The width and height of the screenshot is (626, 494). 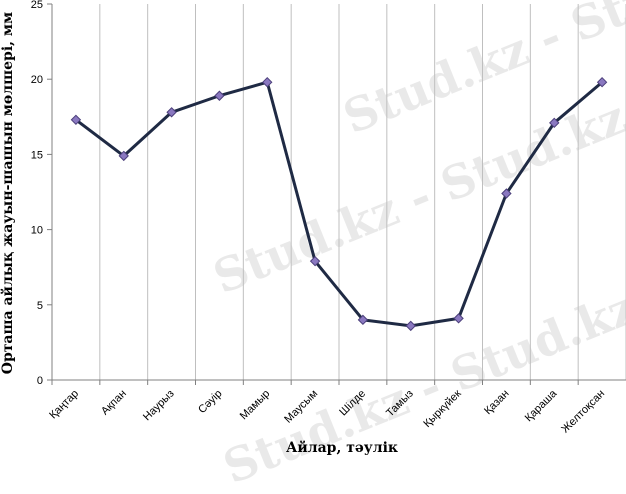 What do you see at coordinates (255, 405) in the screenshot?
I see `x-tick-label: Мамыр` at bounding box center [255, 405].